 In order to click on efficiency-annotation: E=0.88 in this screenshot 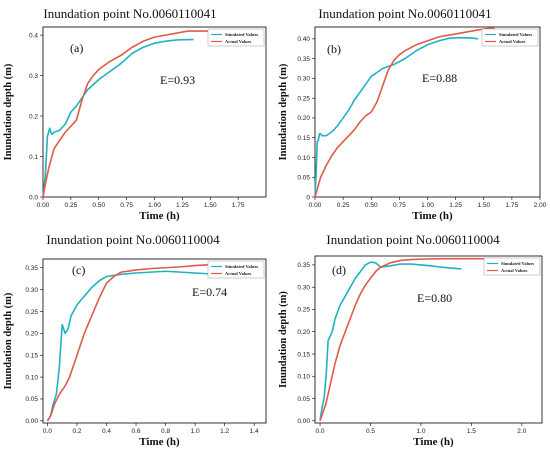, I will do `click(439, 78)`.